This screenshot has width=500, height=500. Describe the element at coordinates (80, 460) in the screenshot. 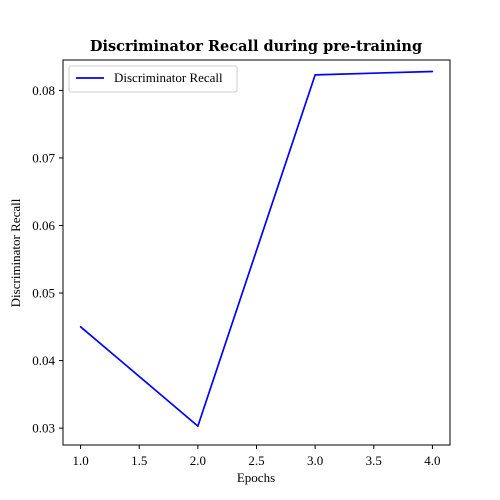

I see `x-tick-label: 1.0` at that location.